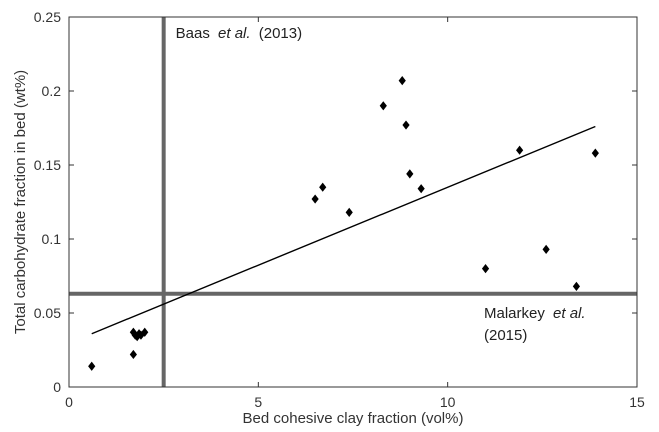  I want to click on y-tick-label: 0.25, so click(47, 17).